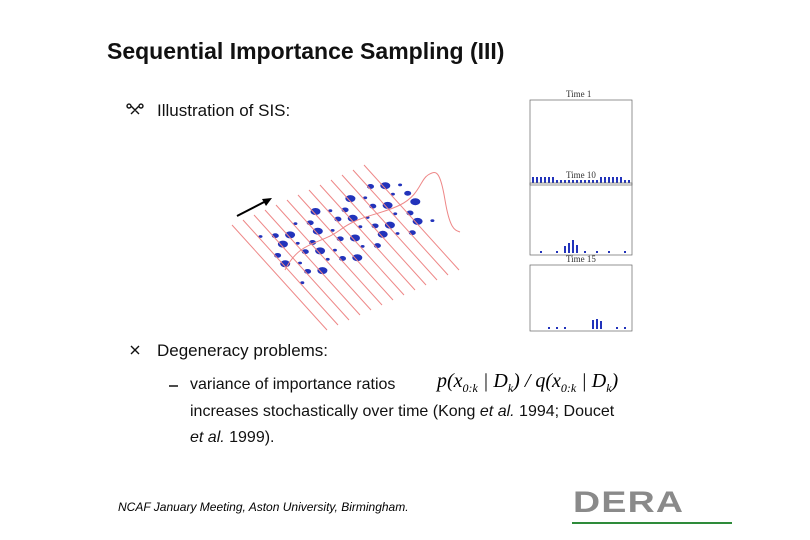  I want to click on histogram-panels, so click(581, 215).